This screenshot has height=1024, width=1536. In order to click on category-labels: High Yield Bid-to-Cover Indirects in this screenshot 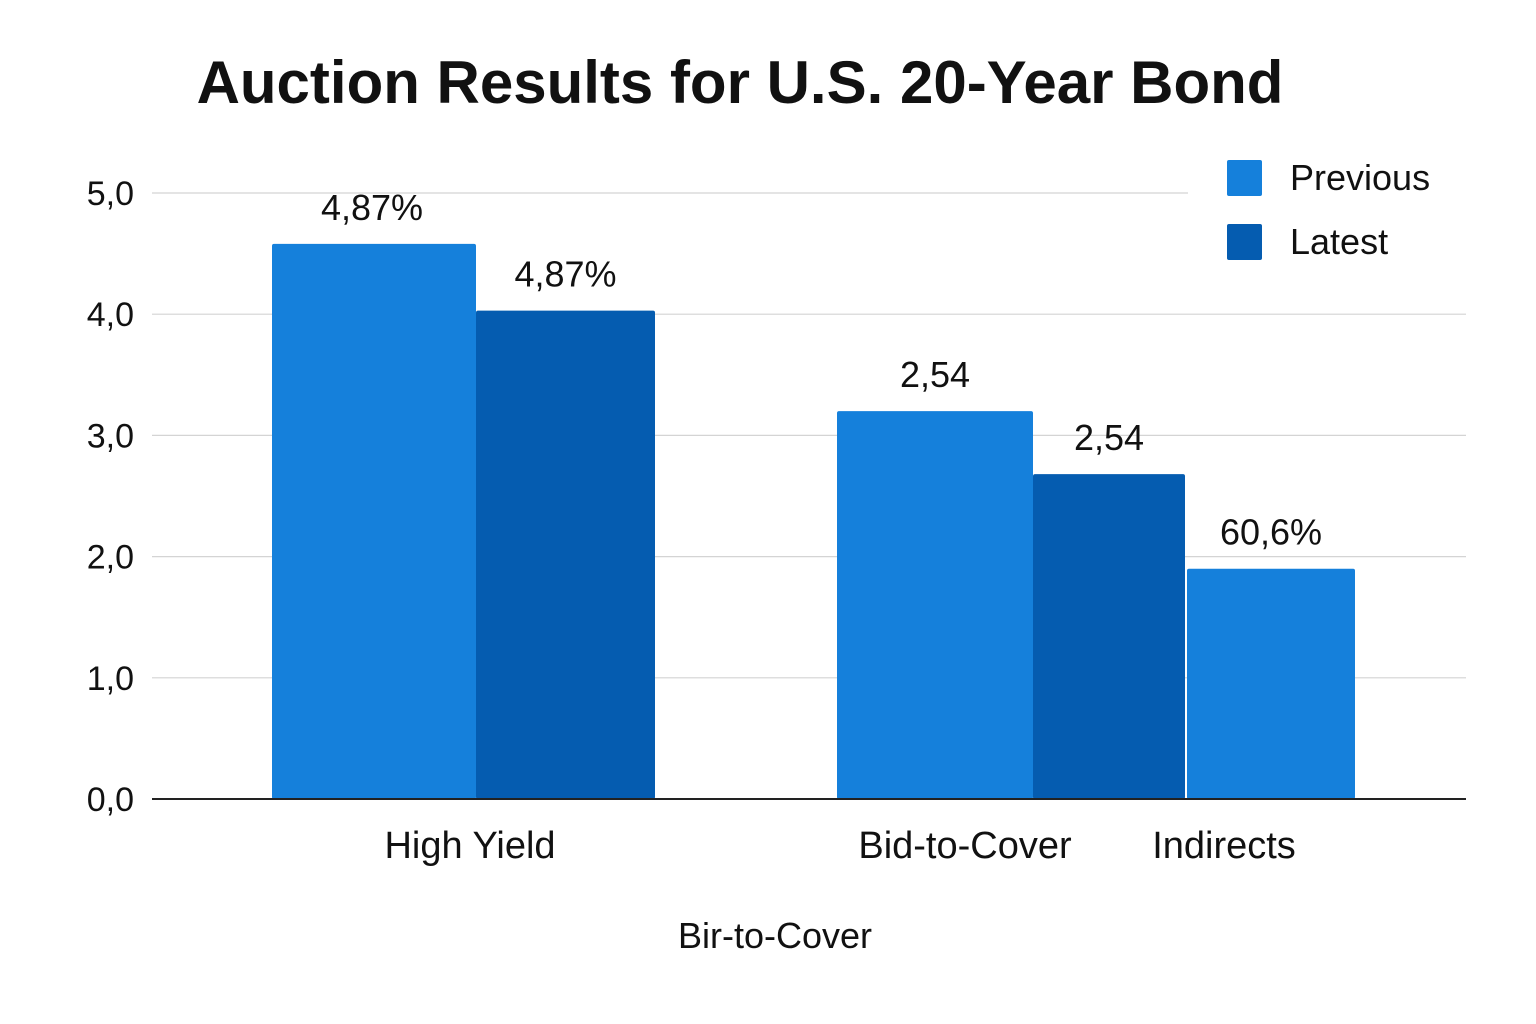, I will do `click(839, 846)`.